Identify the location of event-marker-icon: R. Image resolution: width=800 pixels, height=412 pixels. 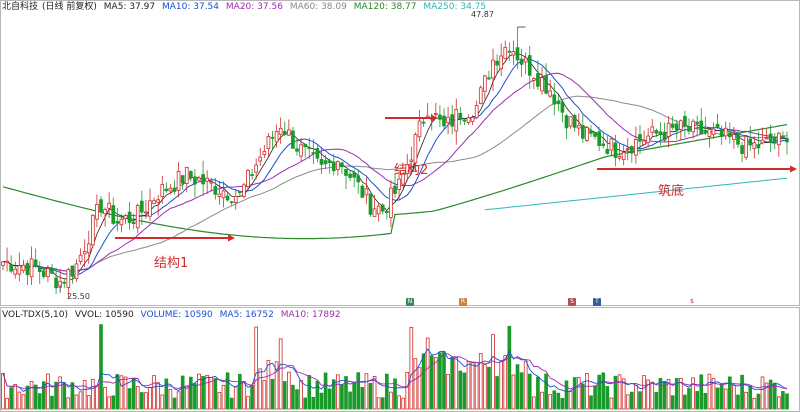
(463, 302).